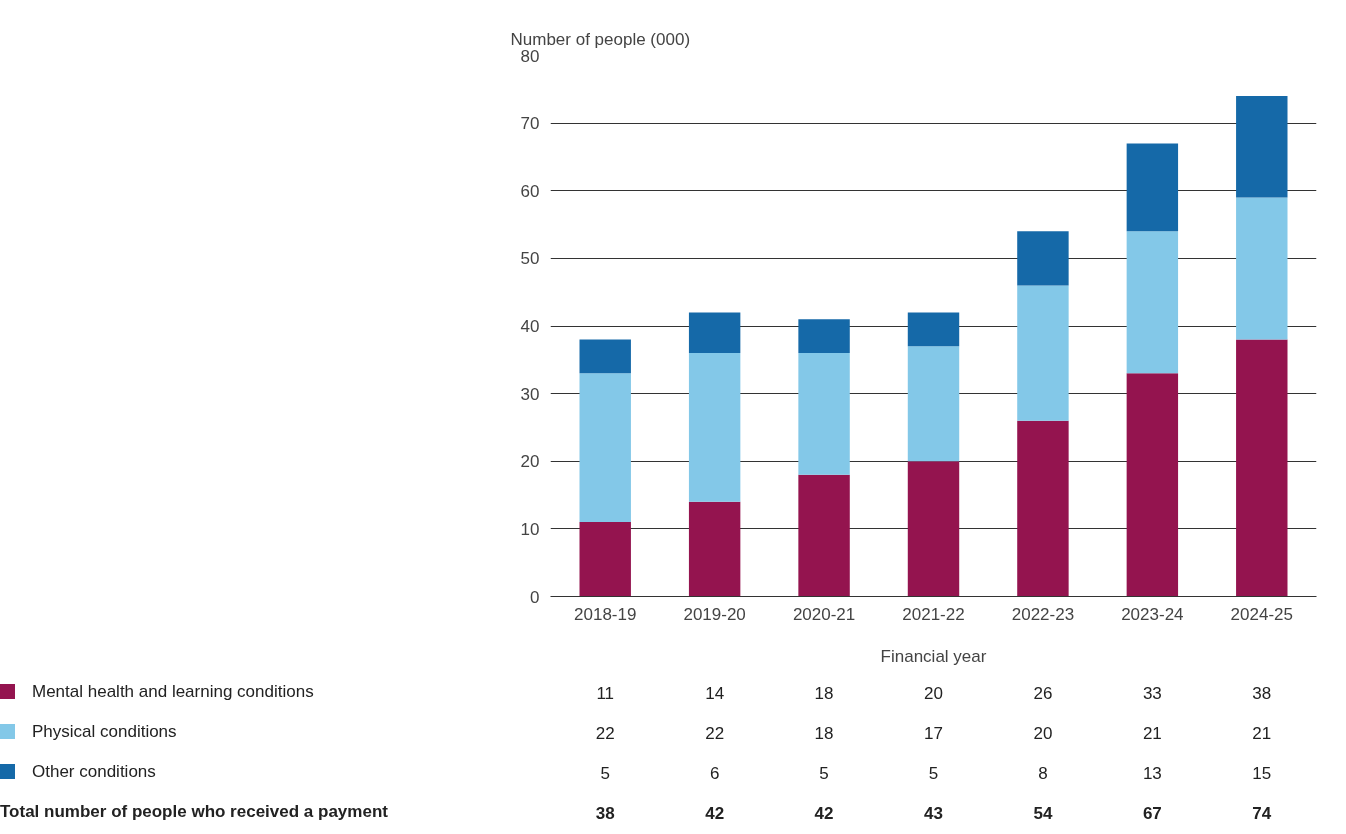  What do you see at coordinates (535, 597) in the screenshot?
I see `y-tick-label: 0` at bounding box center [535, 597].